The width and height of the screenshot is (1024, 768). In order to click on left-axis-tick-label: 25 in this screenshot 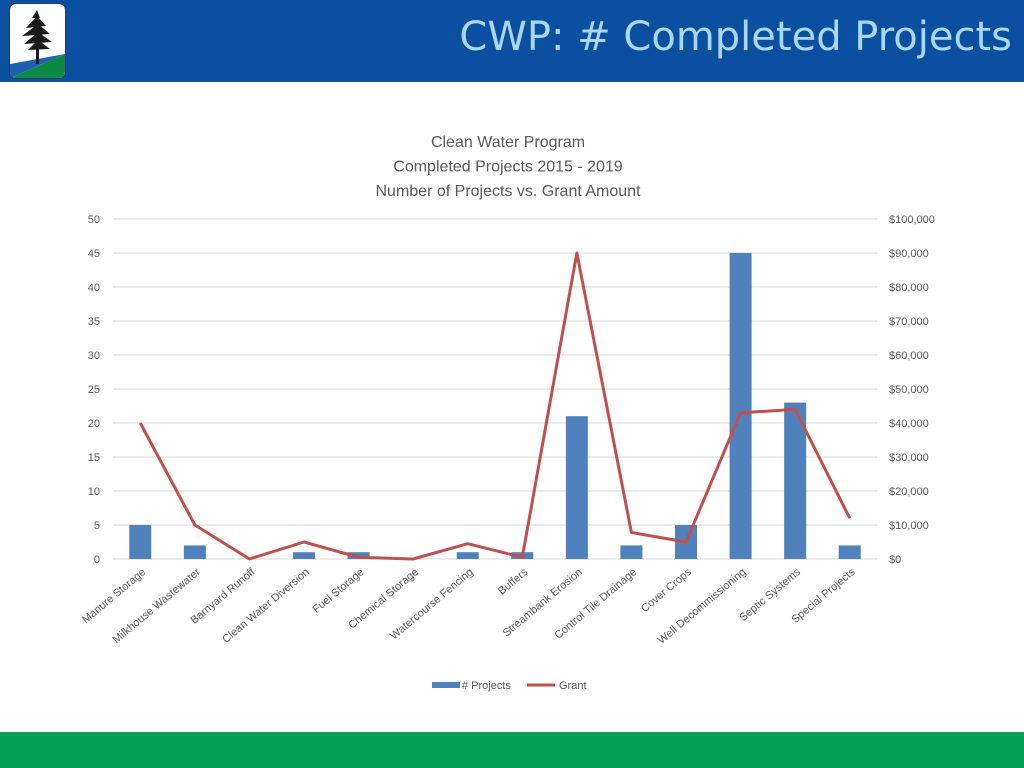, I will do `click(94, 390)`.